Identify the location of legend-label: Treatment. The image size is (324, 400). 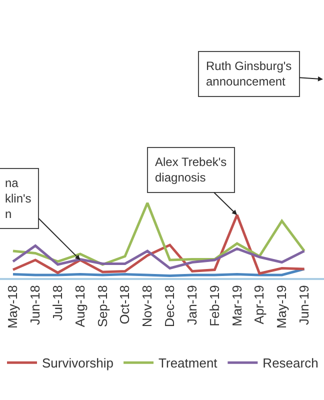
(188, 363).